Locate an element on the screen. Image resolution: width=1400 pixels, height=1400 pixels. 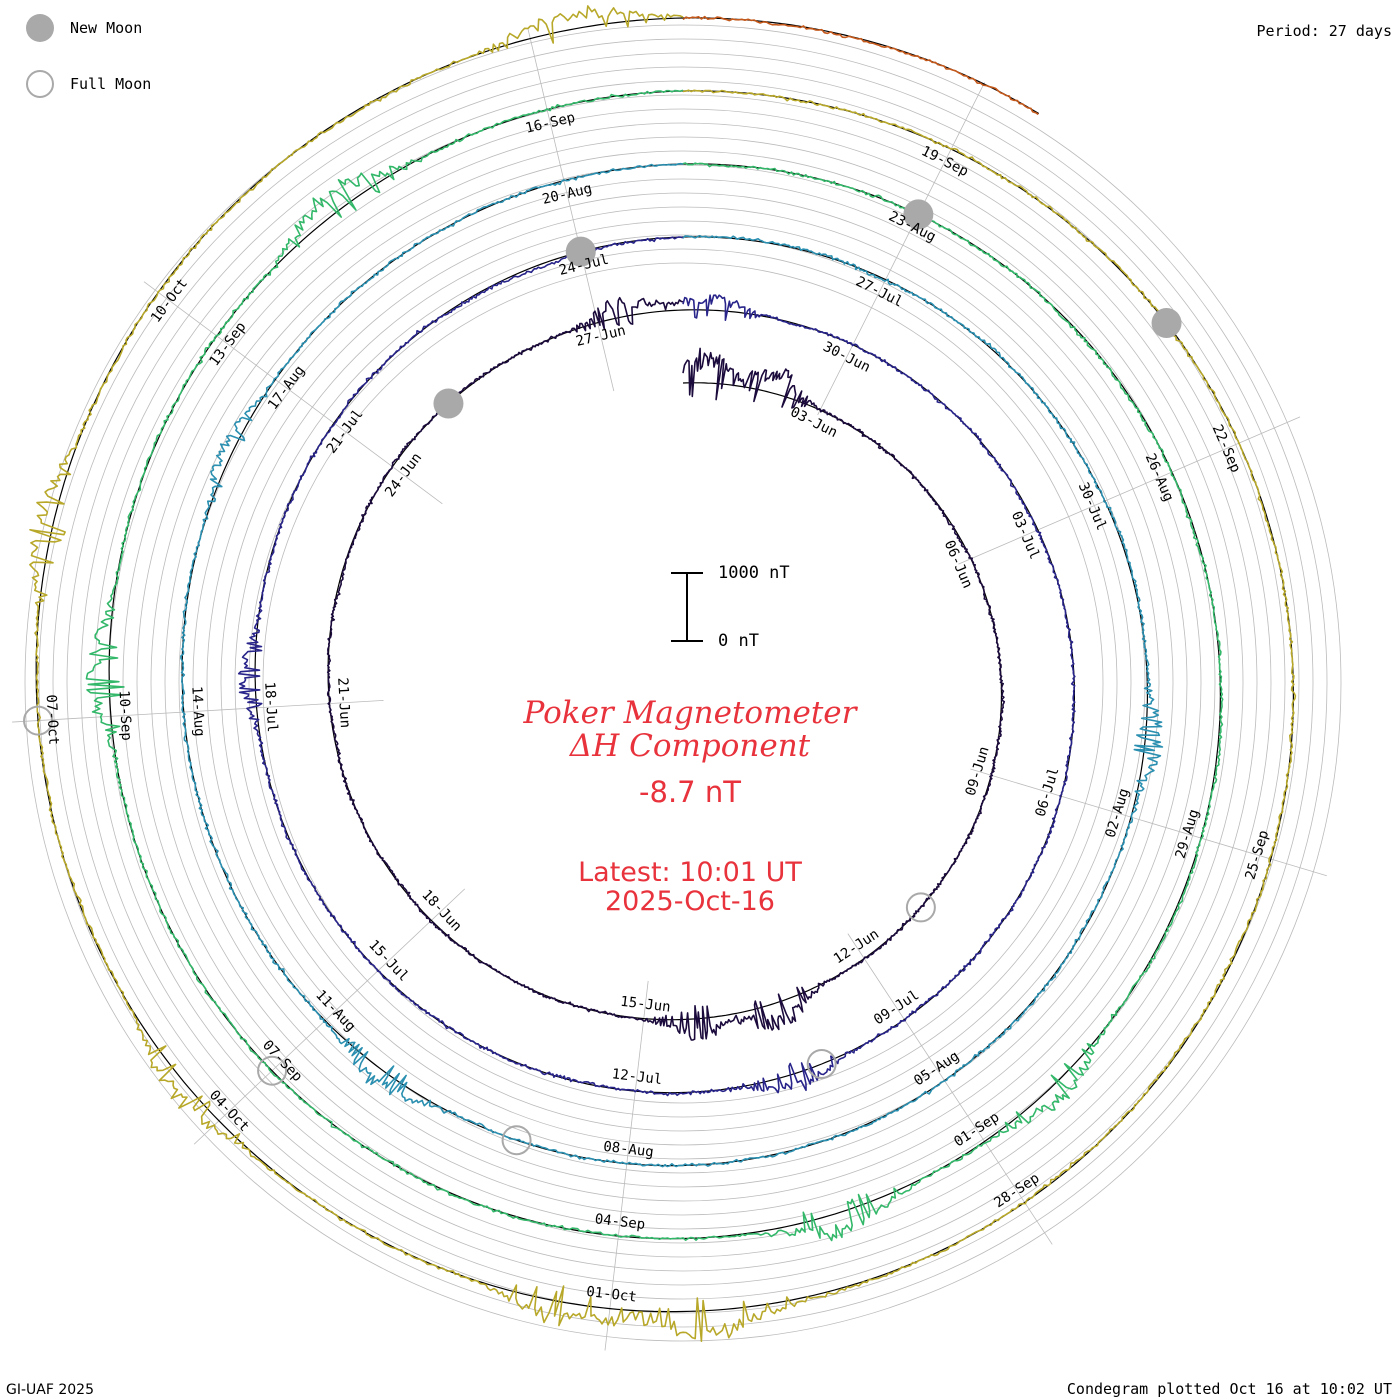
date-label: 03-Jun is located at coordinates (814, 422).